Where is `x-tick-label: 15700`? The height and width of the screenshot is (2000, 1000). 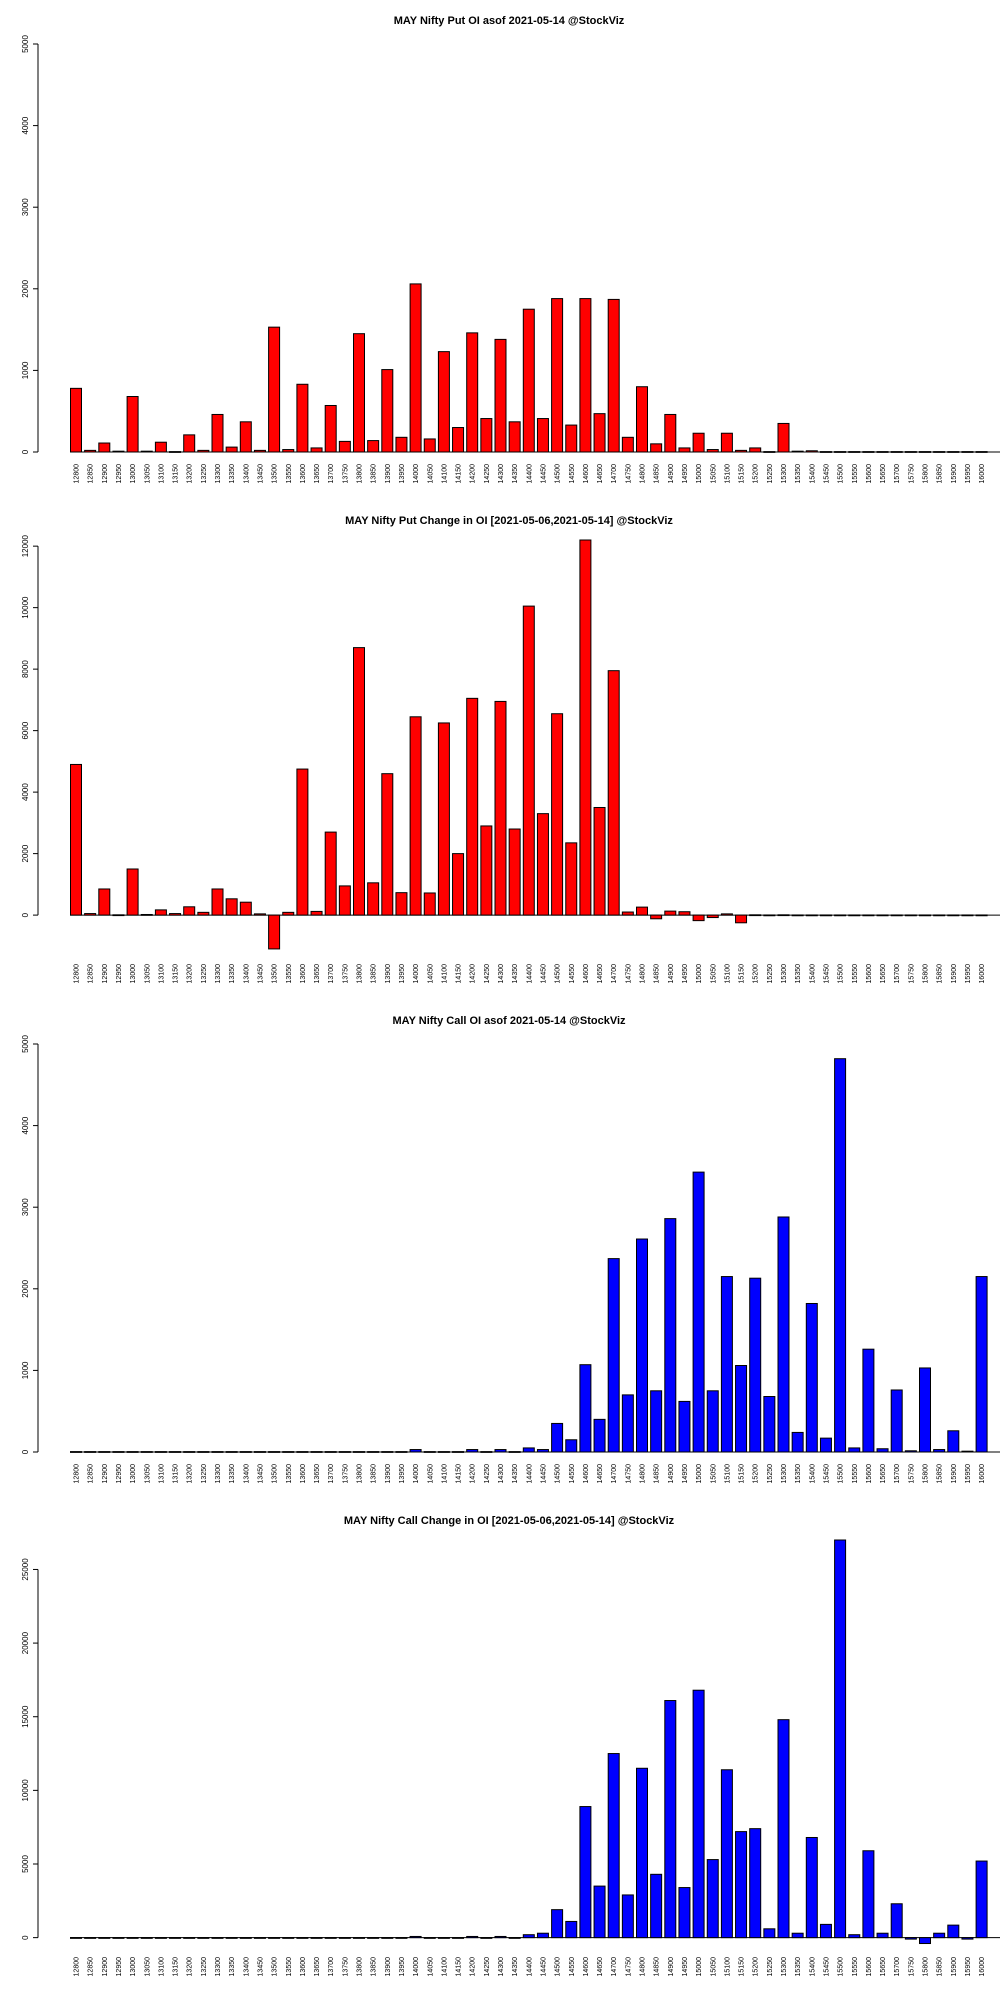 x-tick-label: 15700 is located at coordinates (897, 974).